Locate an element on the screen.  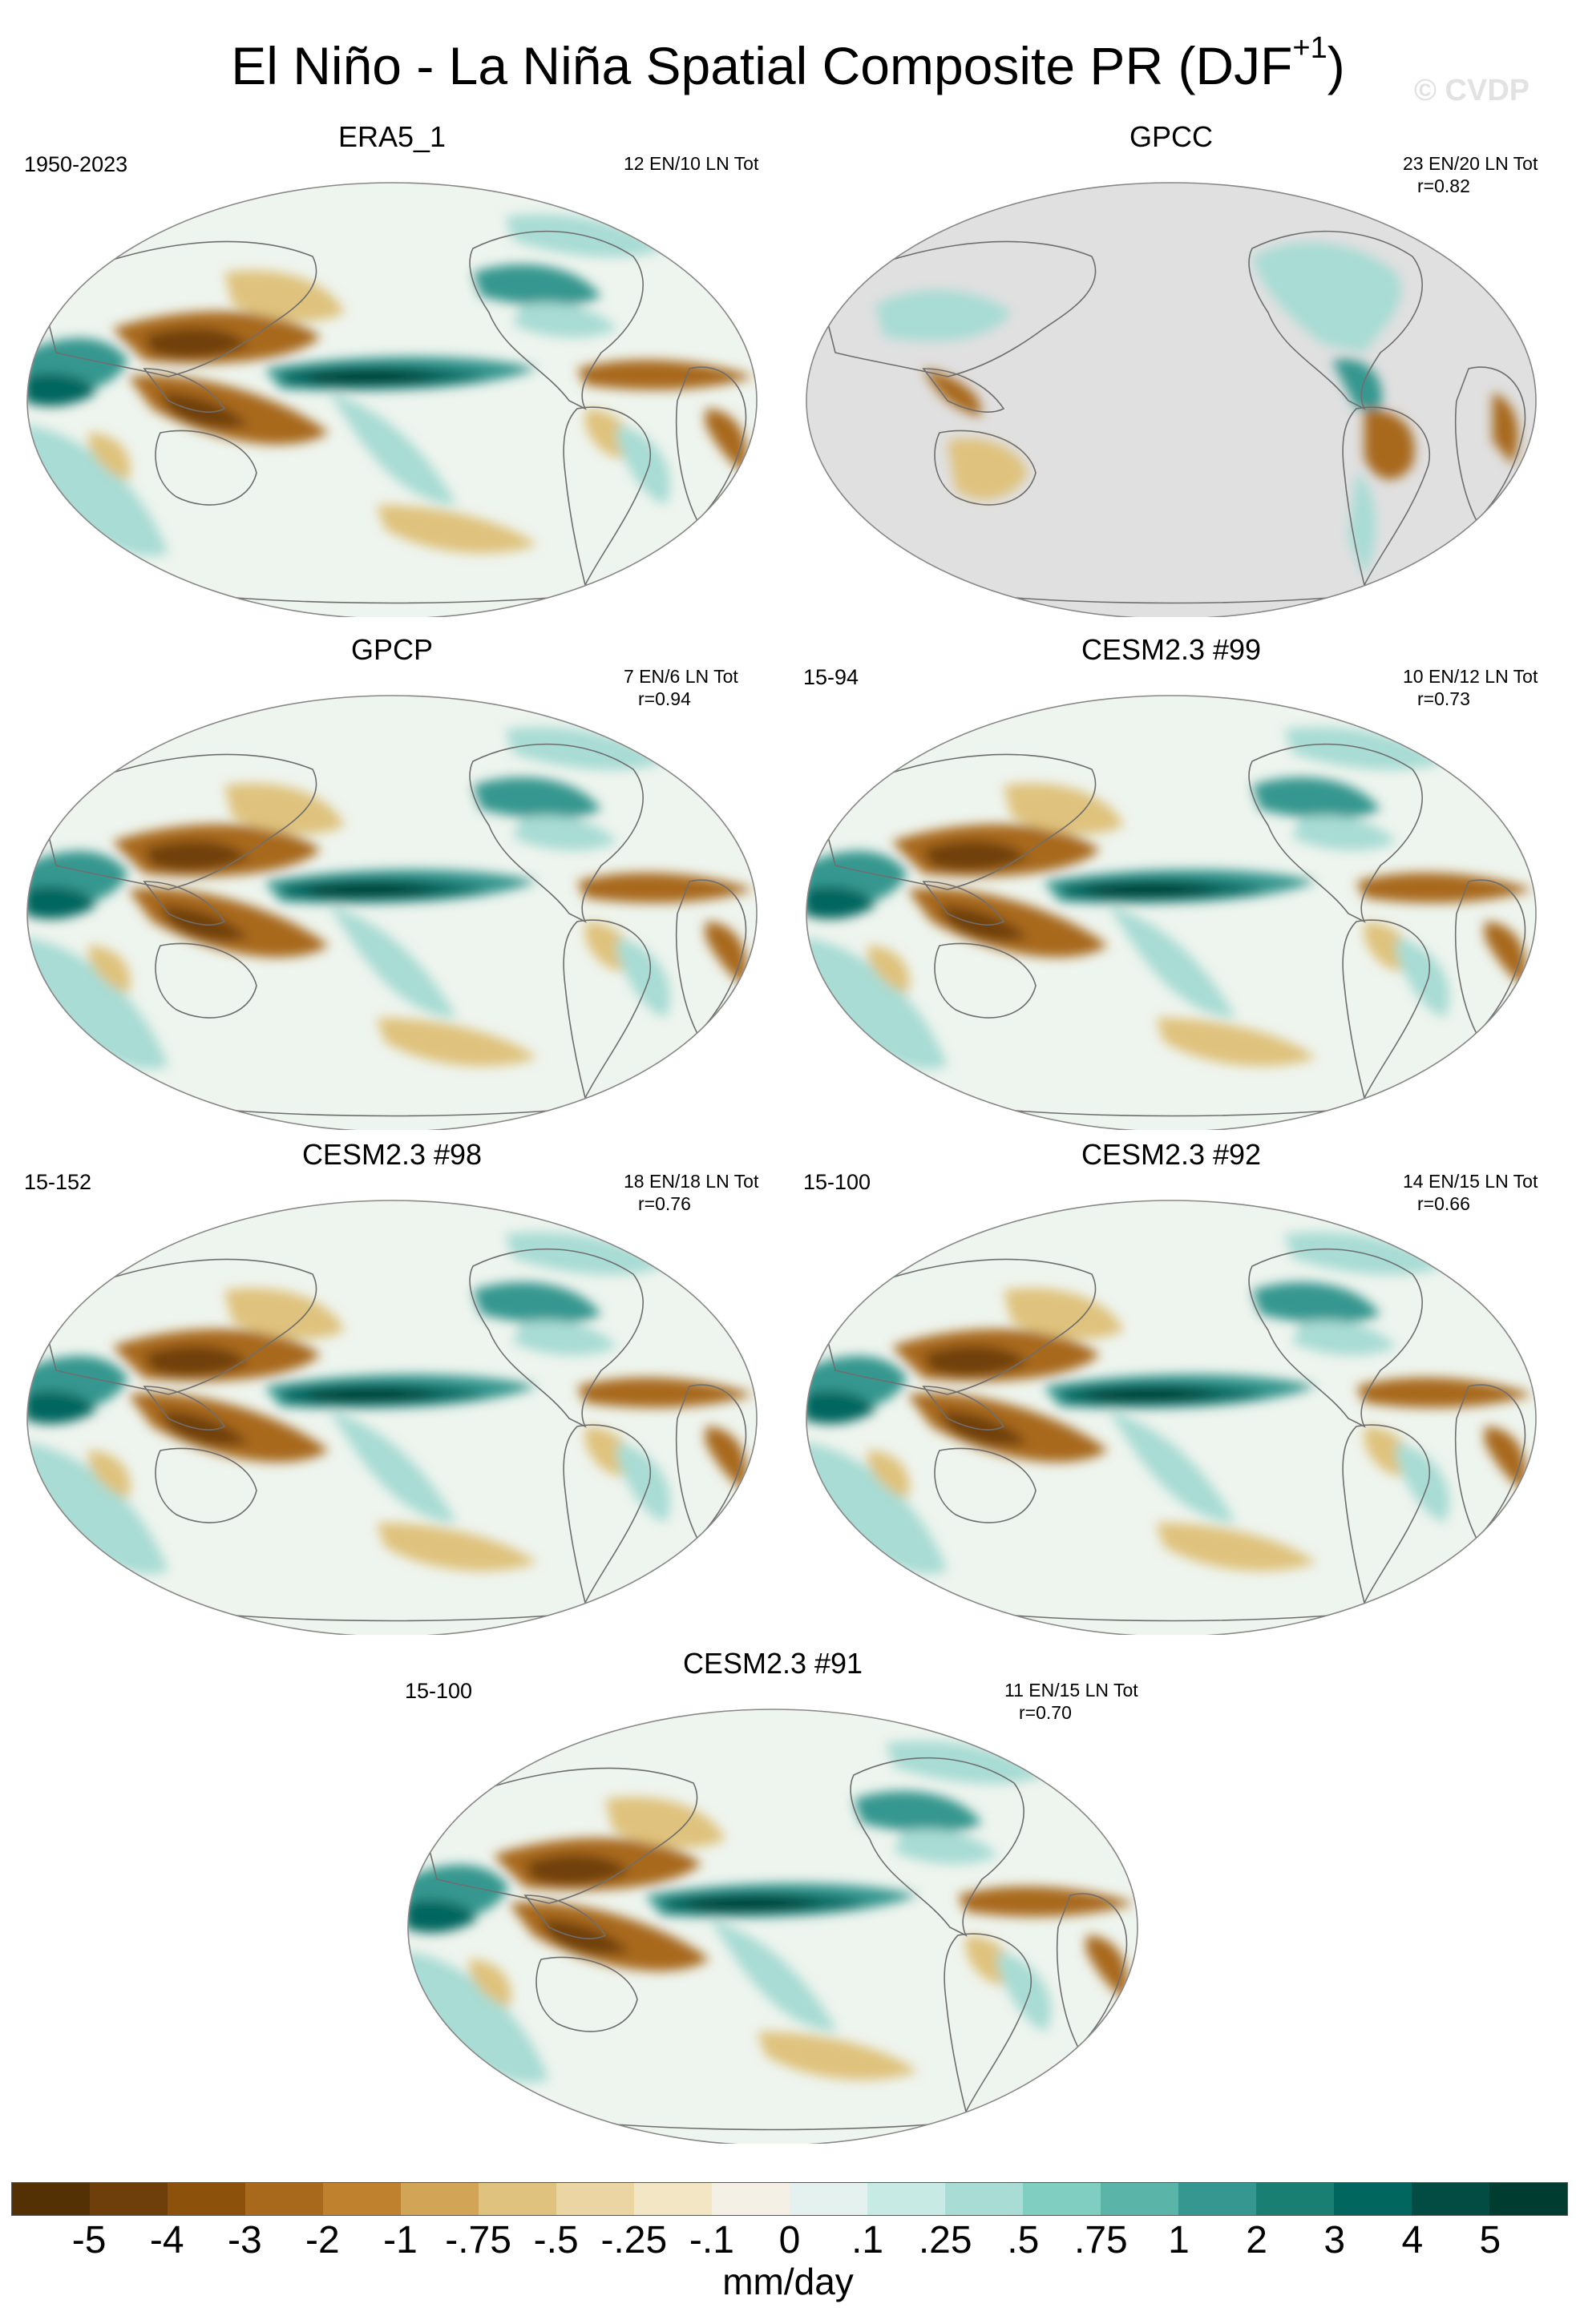
map-panel: CESM2.3 #99 15-94 10 EN/12 LN Tot r=0.73 is located at coordinates (1171, 889).